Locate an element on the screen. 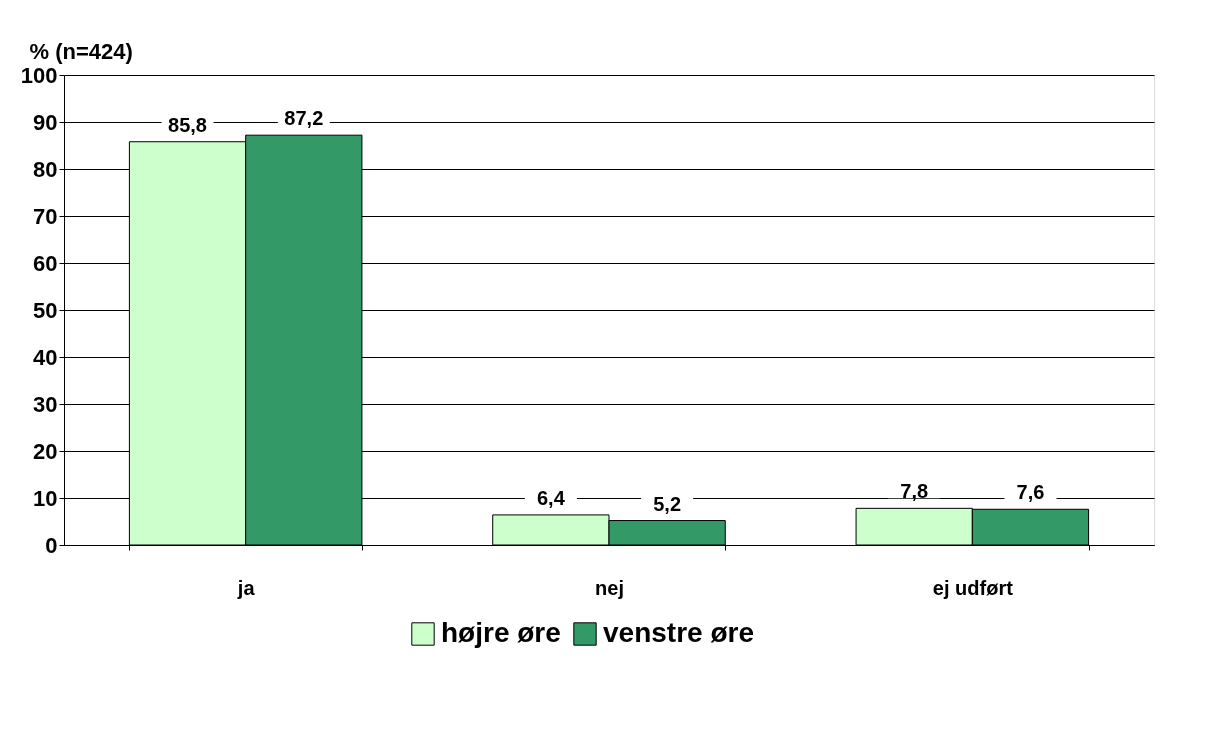 The image size is (1211, 733). y-tick-label: 40 is located at coordinates (45, 357).